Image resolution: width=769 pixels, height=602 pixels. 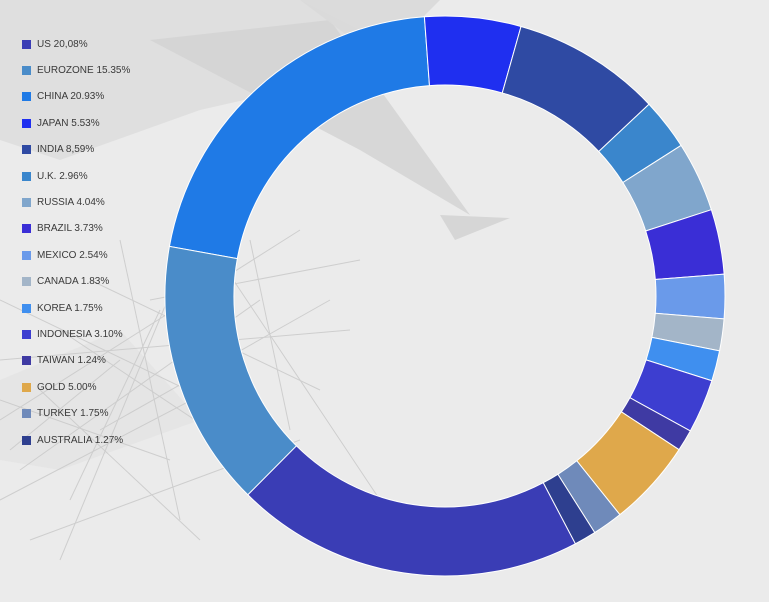 What do you see at coordinates (412, 511) in the screenshot?
I see `slice-us` at bounding box center [412, 511].